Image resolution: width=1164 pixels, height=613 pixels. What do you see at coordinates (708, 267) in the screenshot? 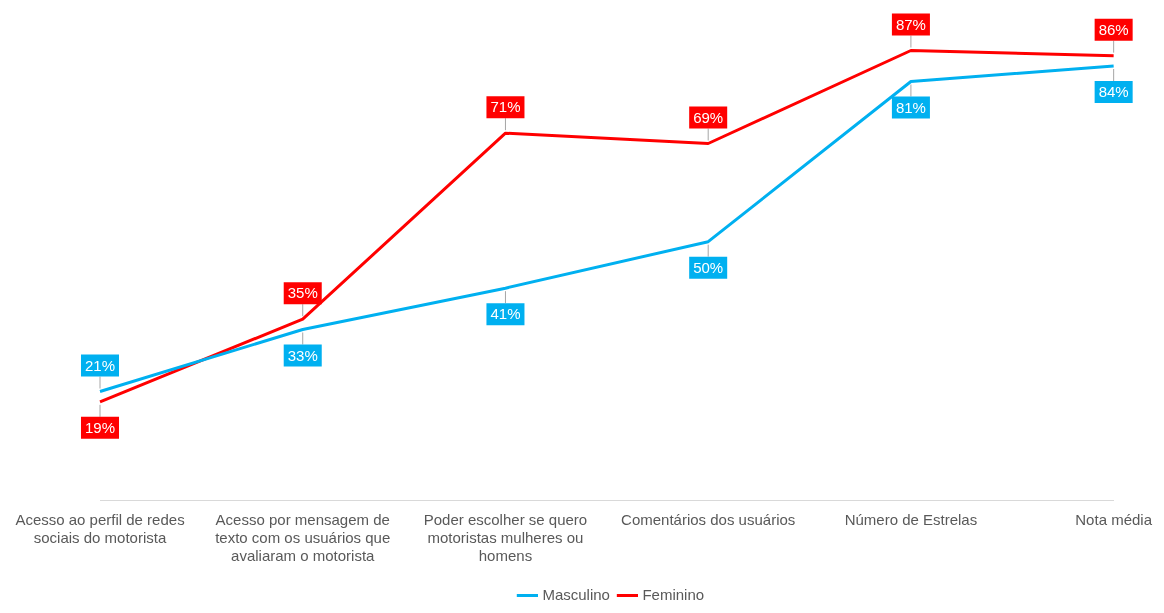
I see `data-label: 50%` at bounding box center [708, 267].